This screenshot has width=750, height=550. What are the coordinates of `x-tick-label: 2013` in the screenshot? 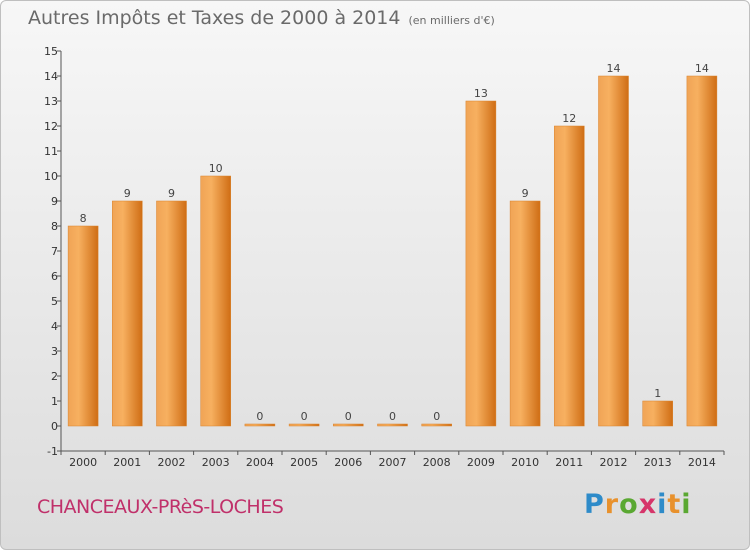 It's located at (658, 462).